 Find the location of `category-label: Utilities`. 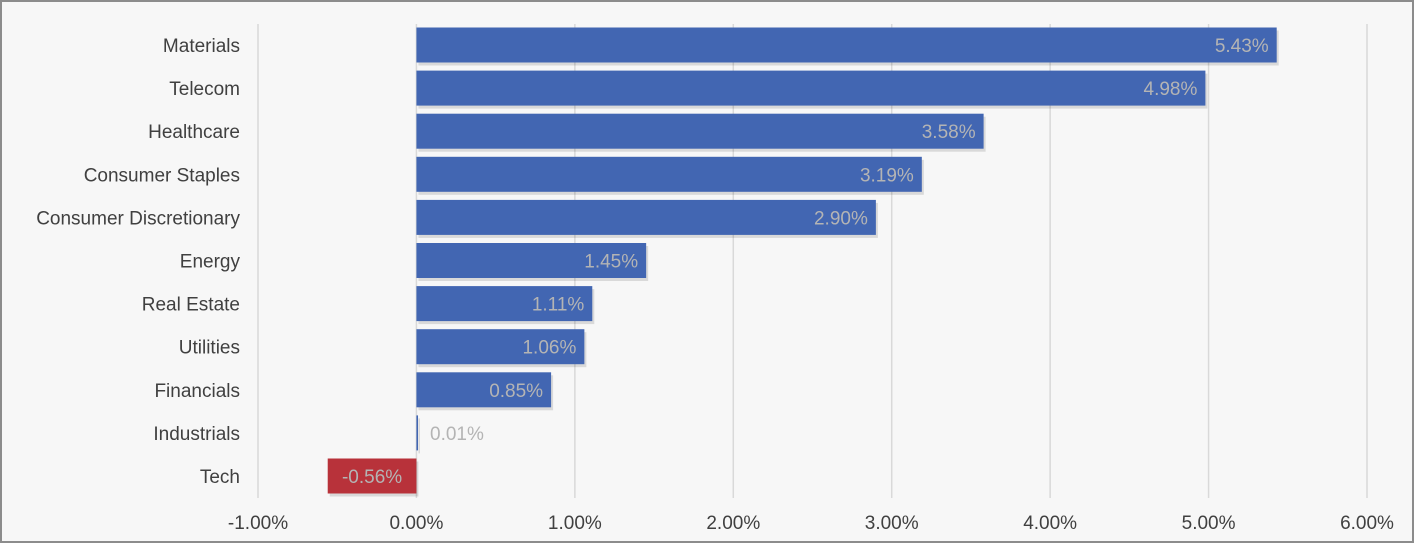

category-label: Utilities is located at coordinates (209, 348).